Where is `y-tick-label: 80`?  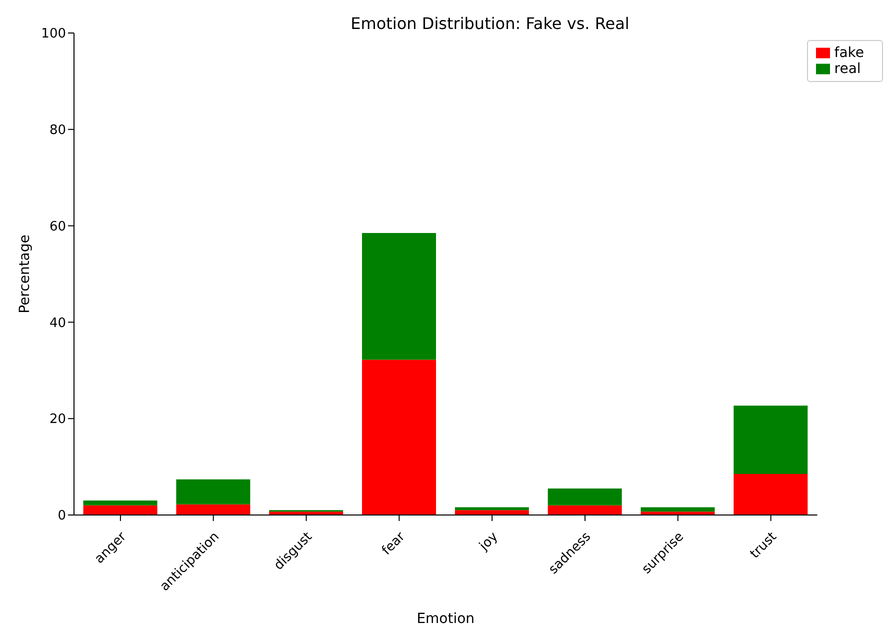 y-tick-label: 80 is located at coordinates (57, 130).